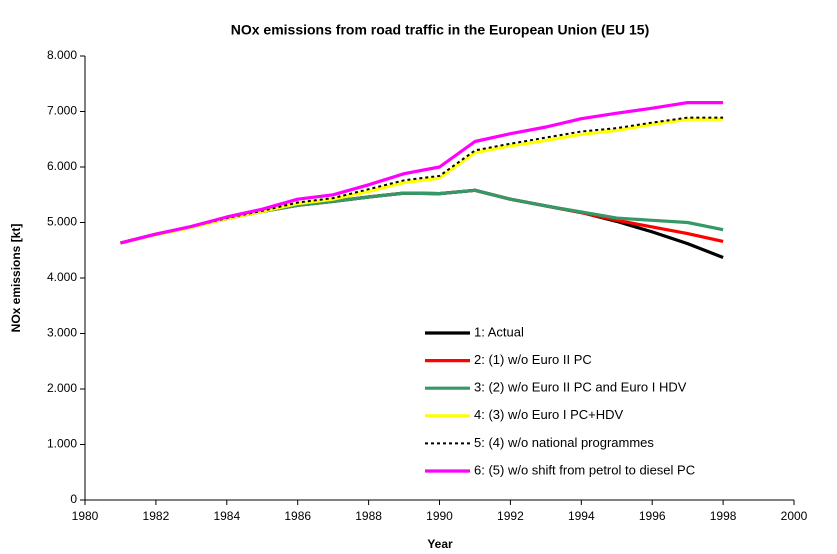  I want to click on y-tick-label: 2.000, so click(62, 388).